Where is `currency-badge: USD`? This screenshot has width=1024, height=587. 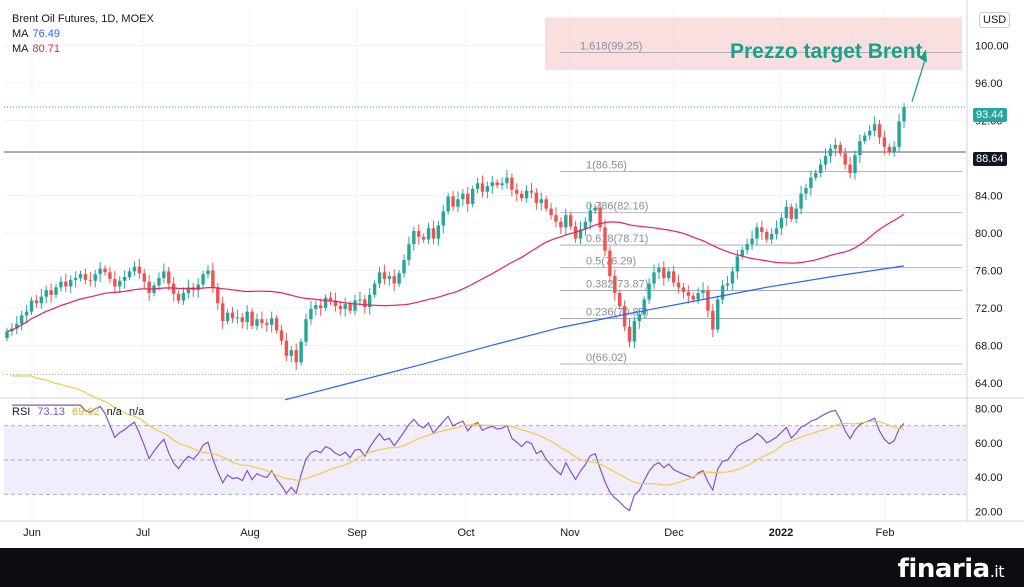 currency-badge: USD is located at coordinates (995, 20).